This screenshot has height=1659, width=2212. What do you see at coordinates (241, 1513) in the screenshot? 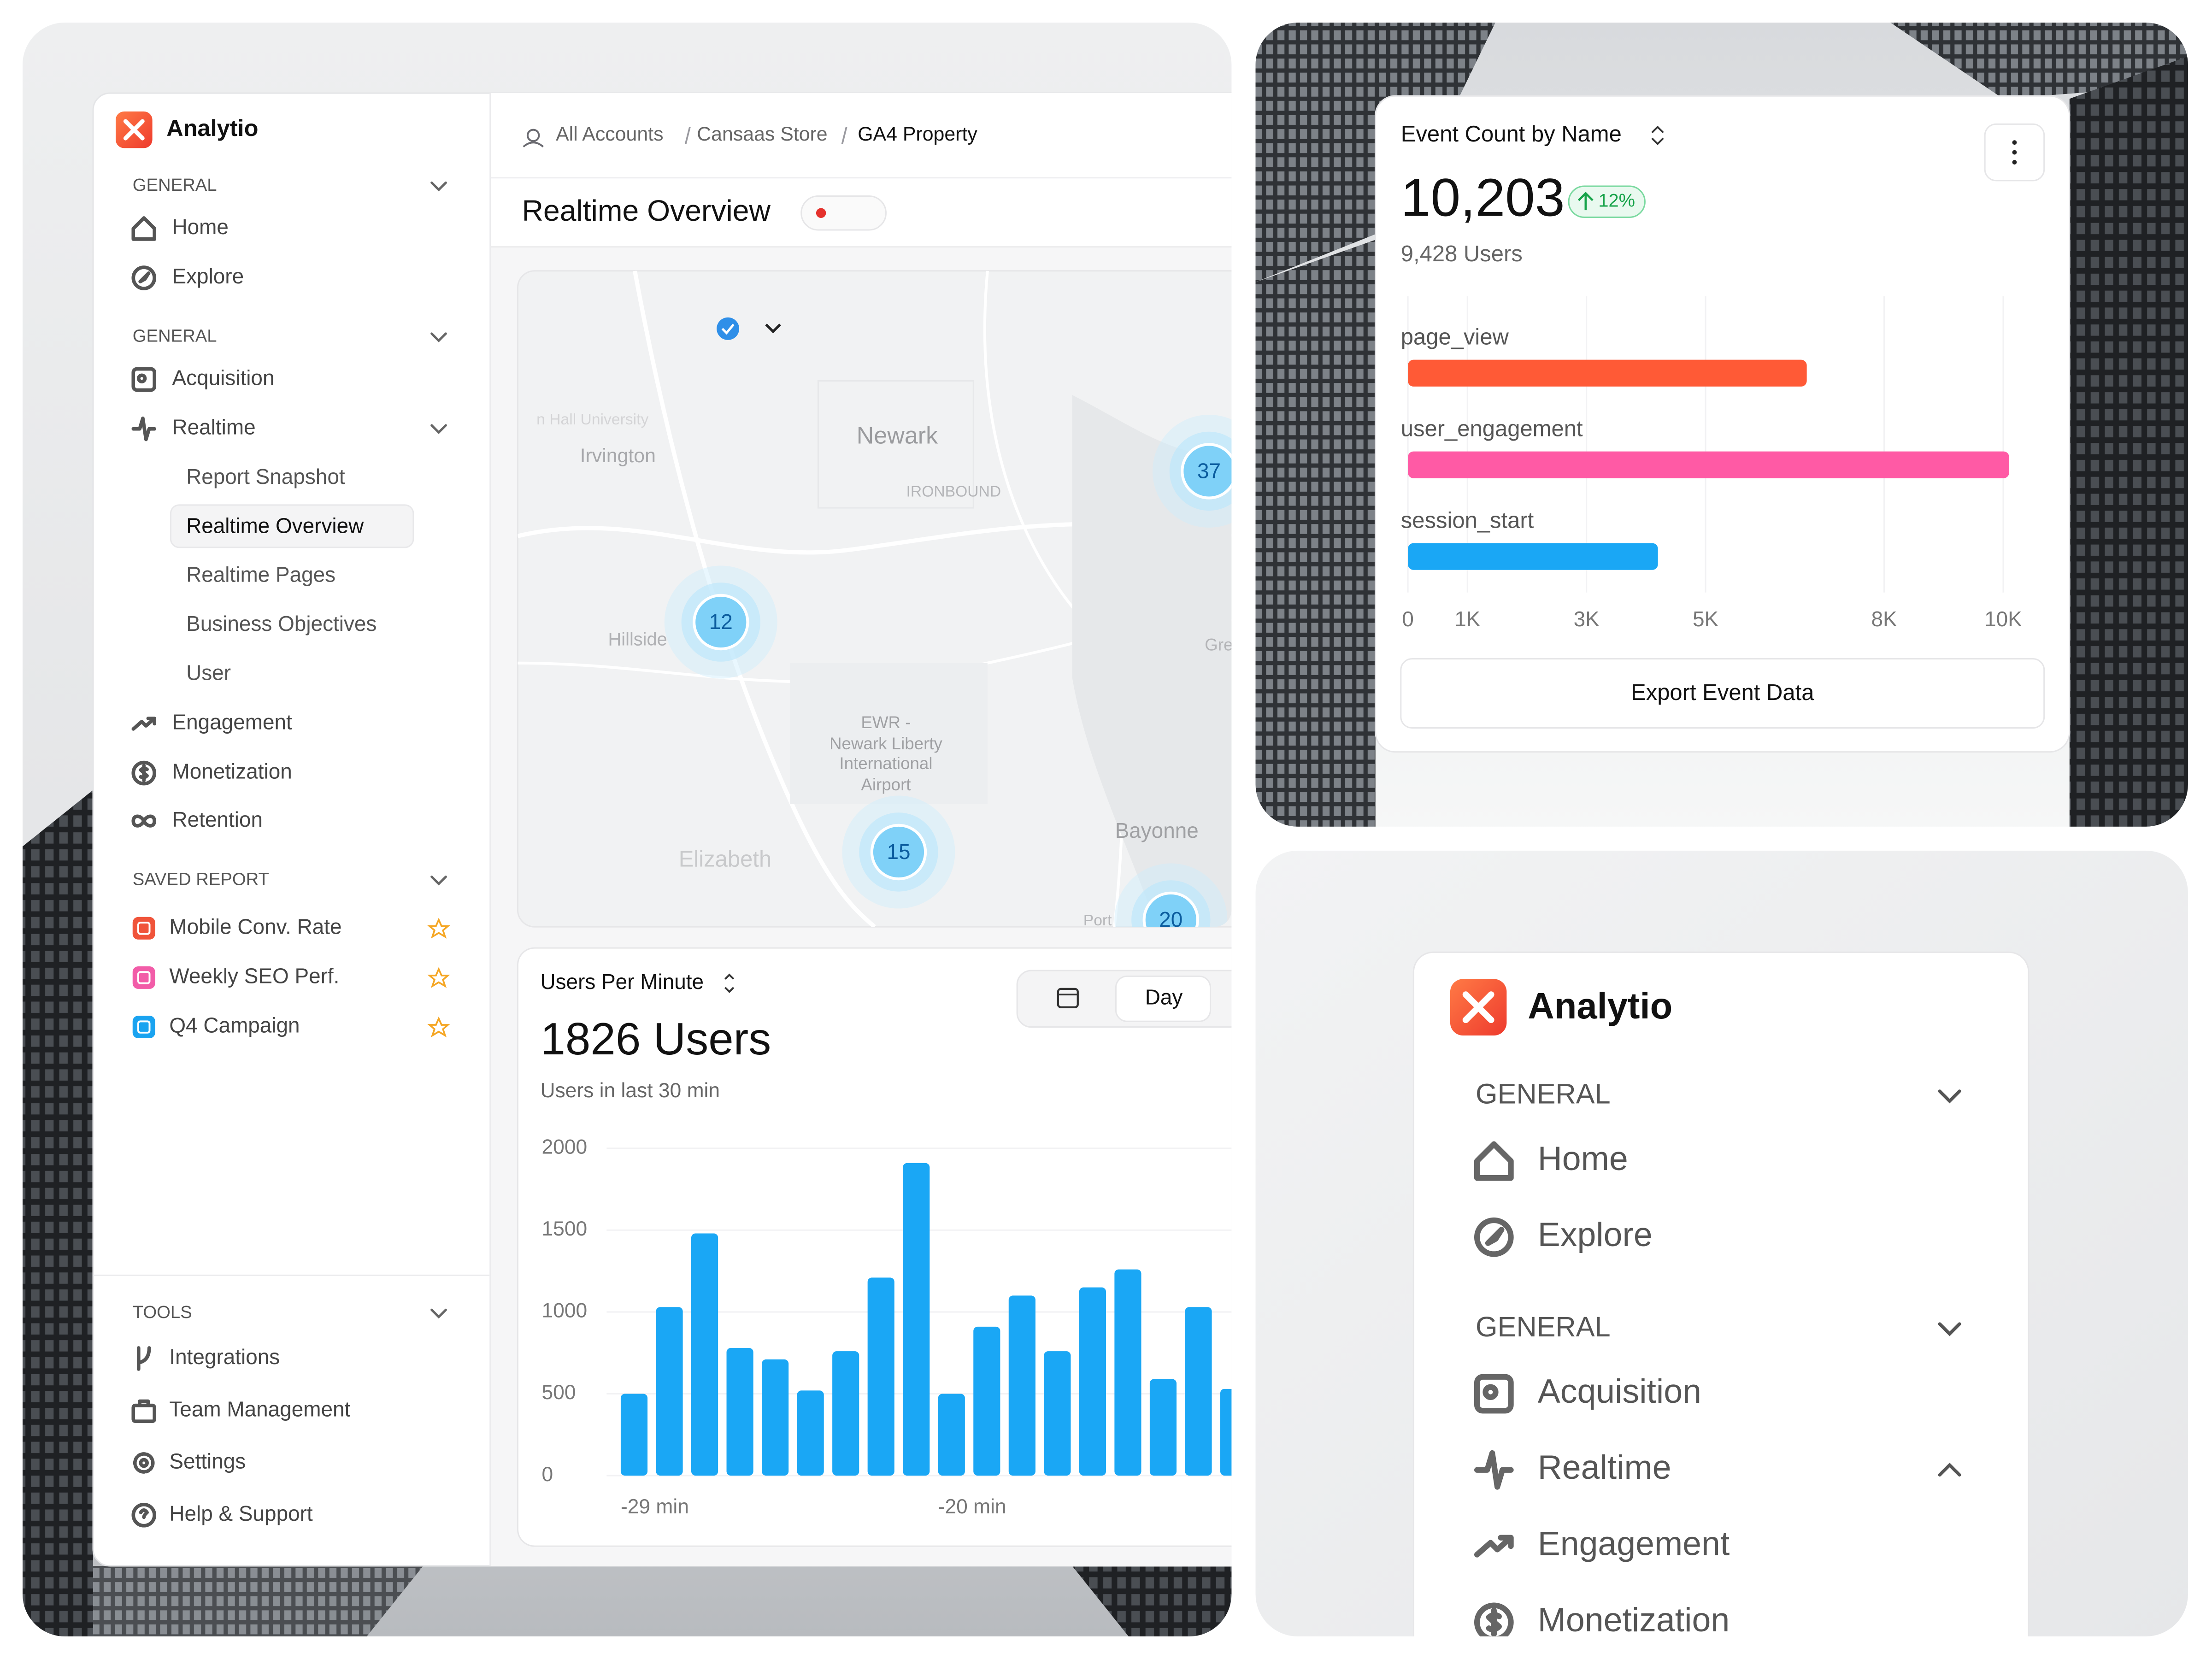
I see `nav-item: Help & Support` at bounding box center [241, 1513].